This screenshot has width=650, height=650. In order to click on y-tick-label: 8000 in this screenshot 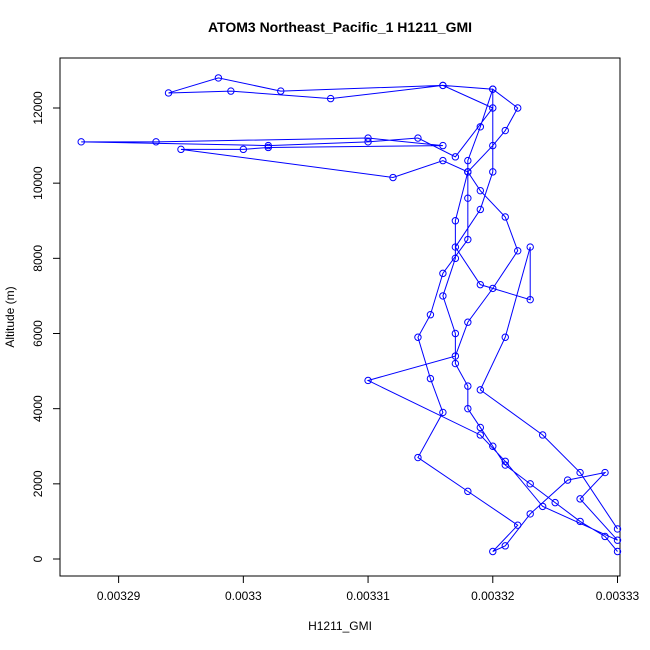, I will do `click(38, 258)`.